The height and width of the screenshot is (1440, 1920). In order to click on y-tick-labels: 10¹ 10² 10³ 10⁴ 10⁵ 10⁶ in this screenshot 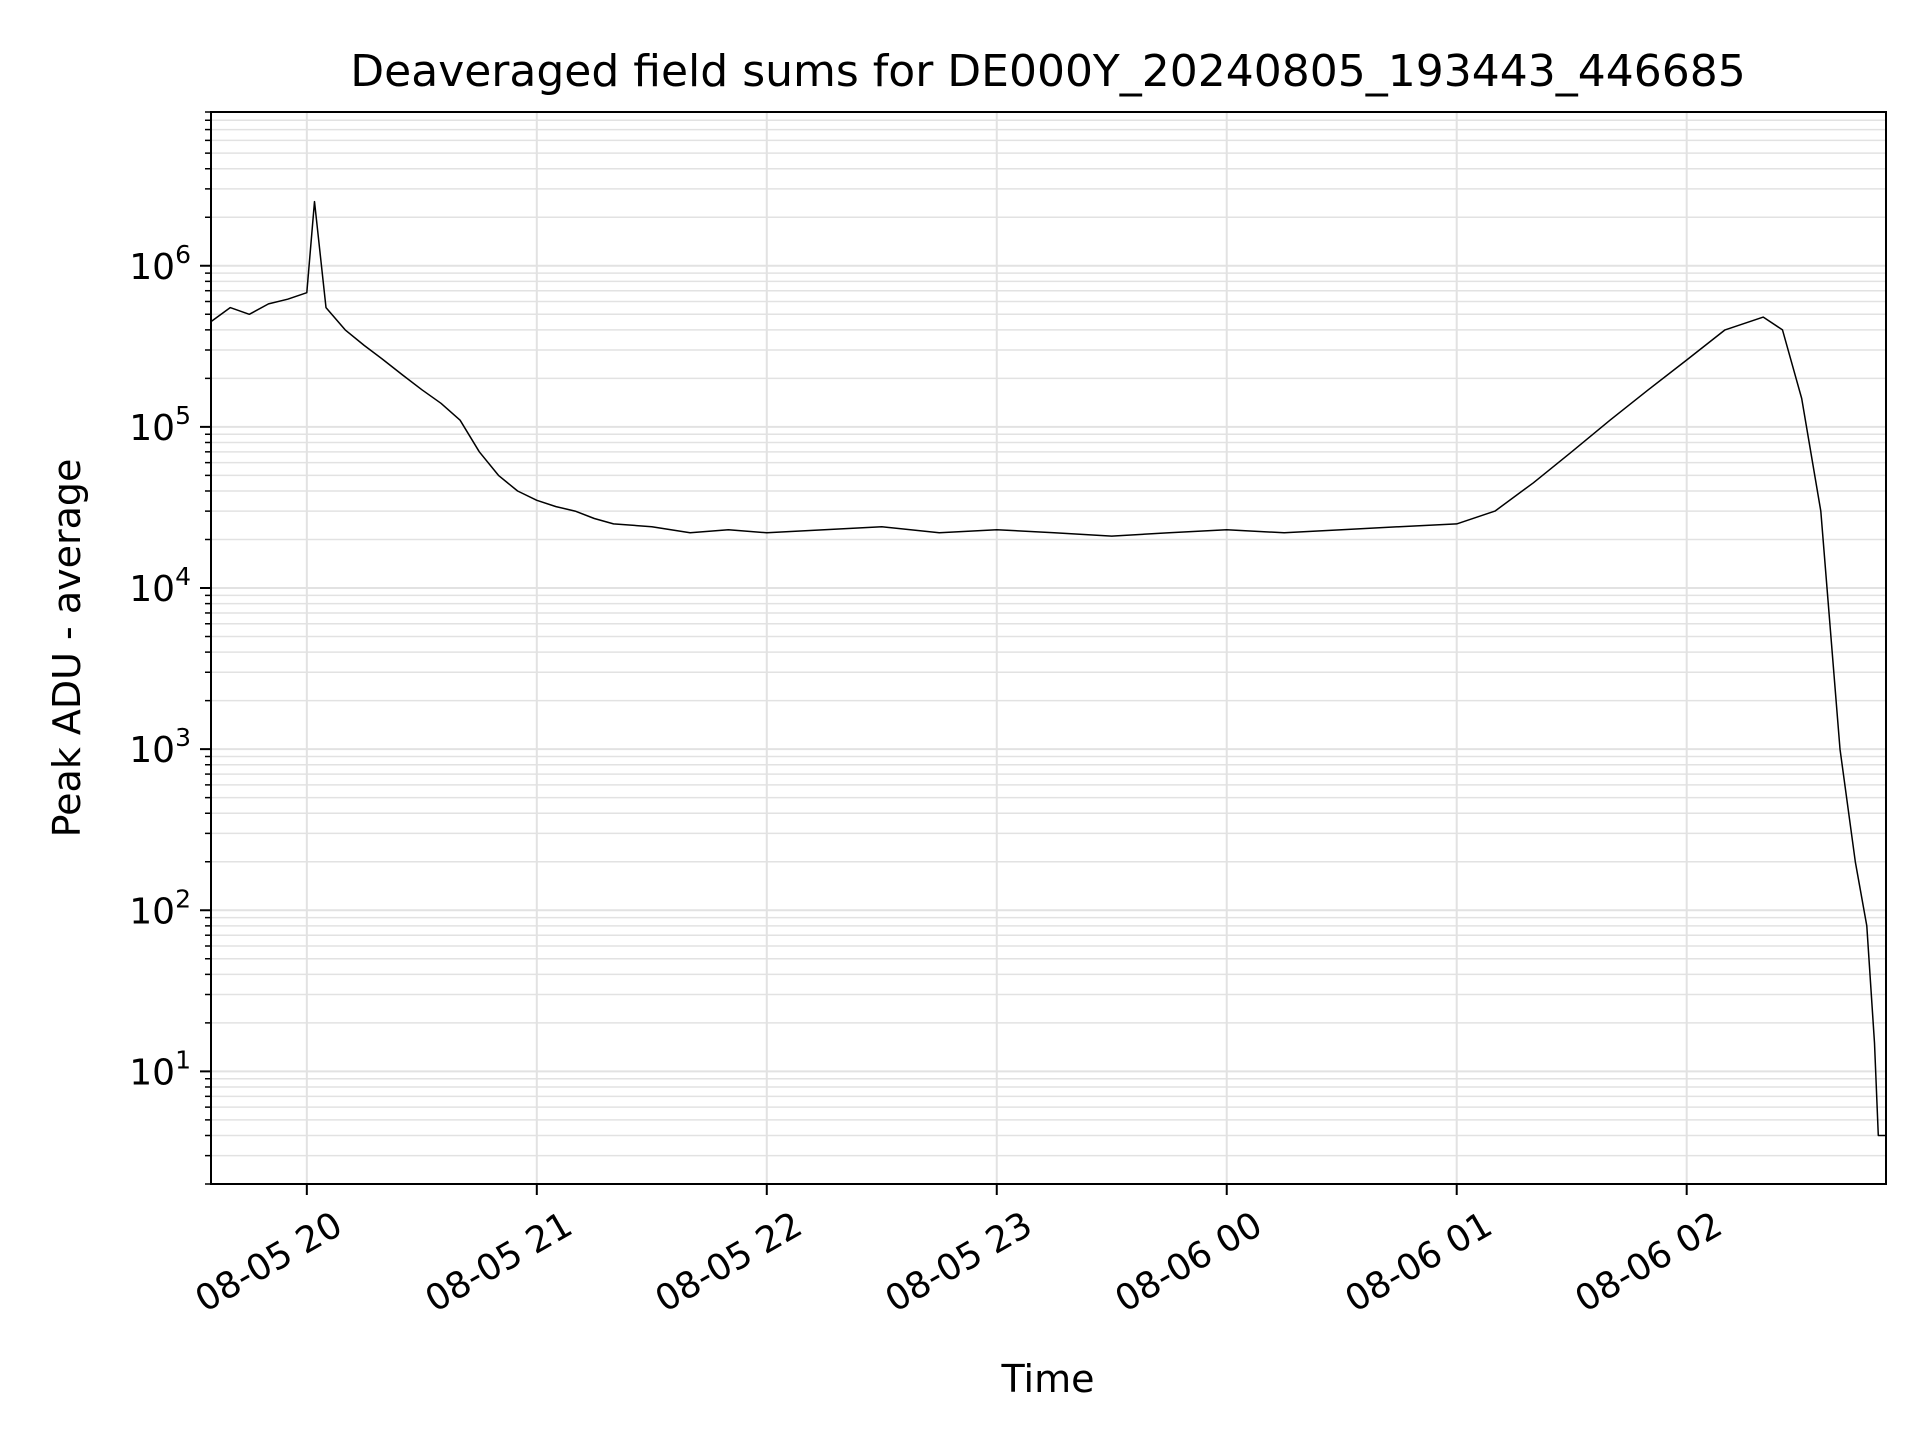, I will do `click(160, 667)`.